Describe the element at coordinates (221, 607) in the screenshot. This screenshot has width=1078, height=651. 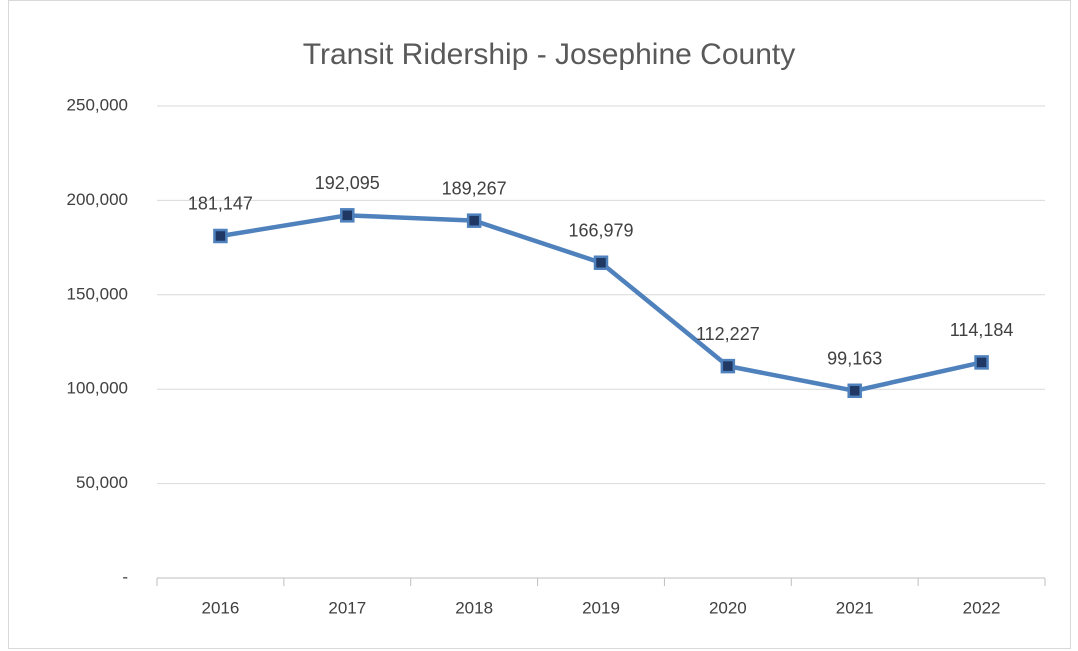
I see `x-tick-label: 2016` at that location.